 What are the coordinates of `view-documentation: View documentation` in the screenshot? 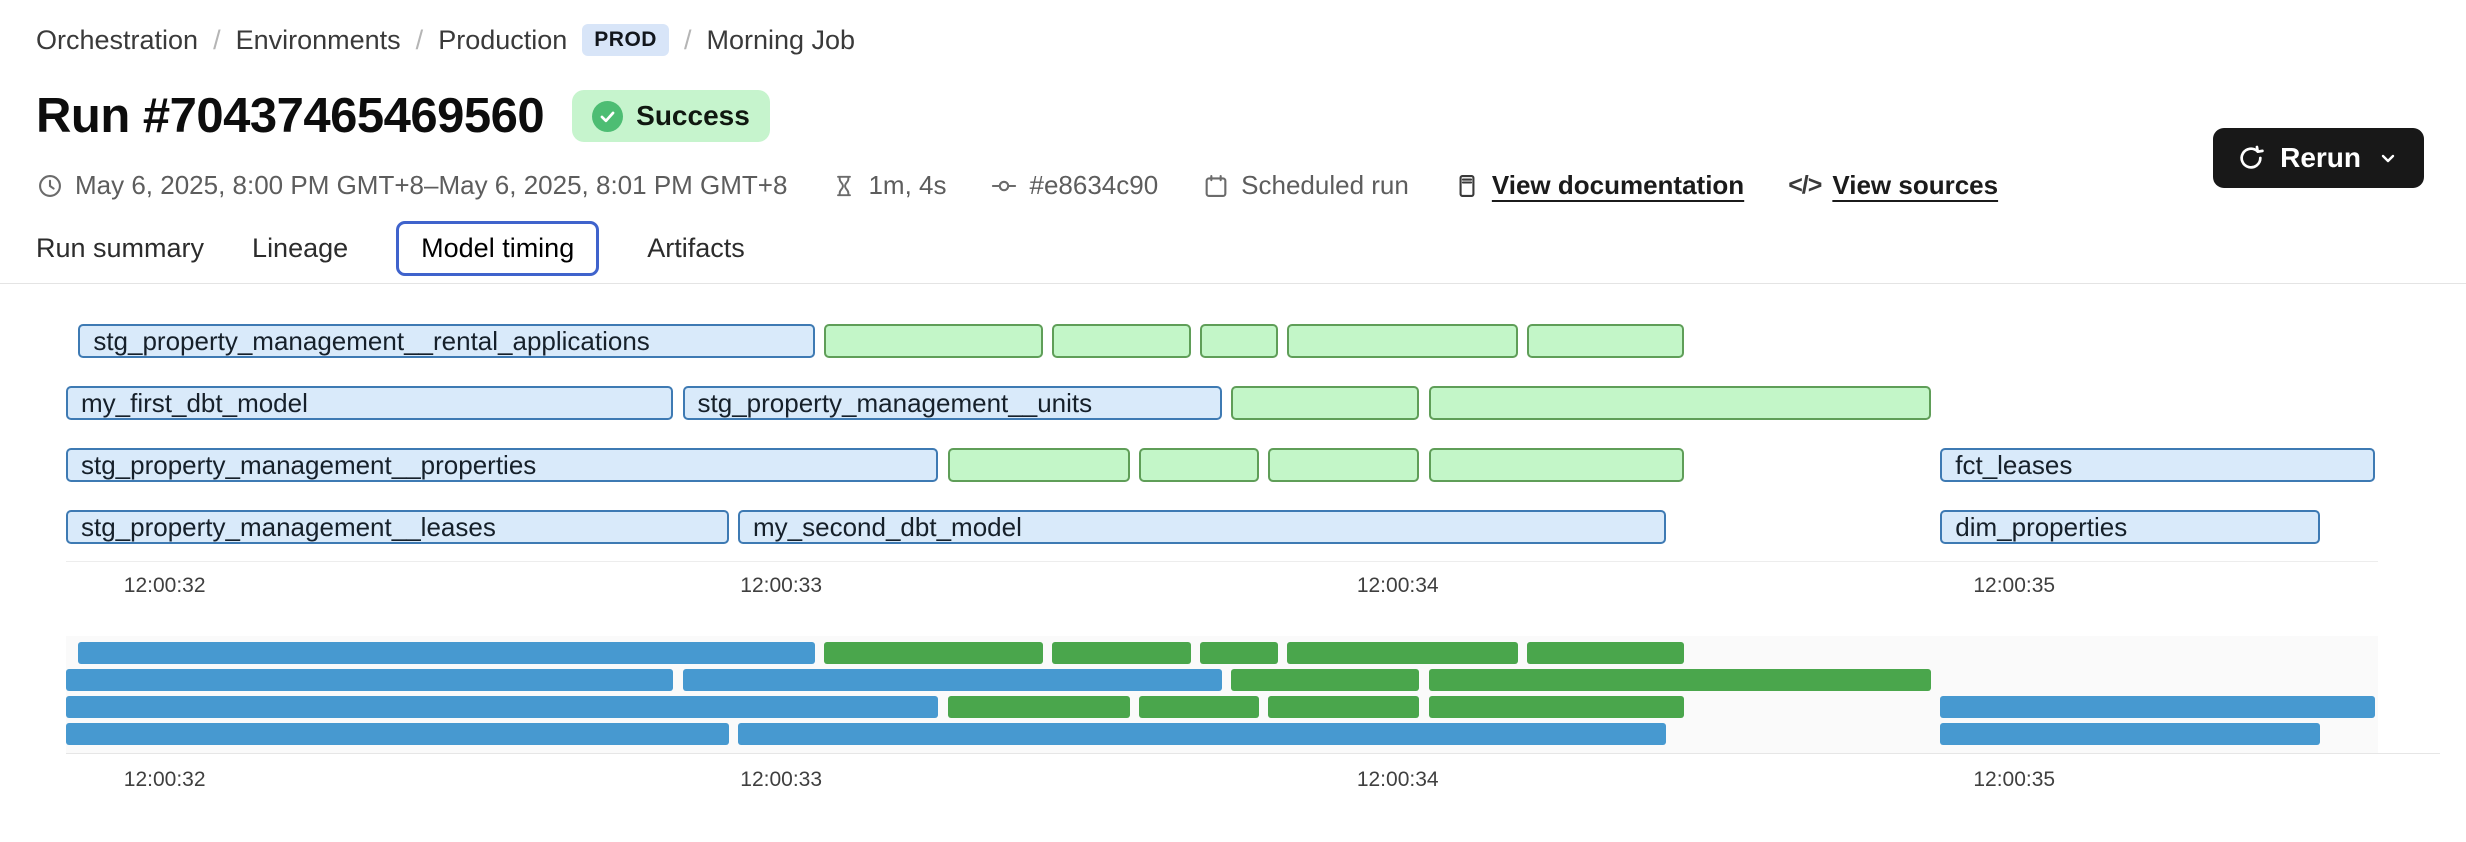 It's located at (1598, 185).